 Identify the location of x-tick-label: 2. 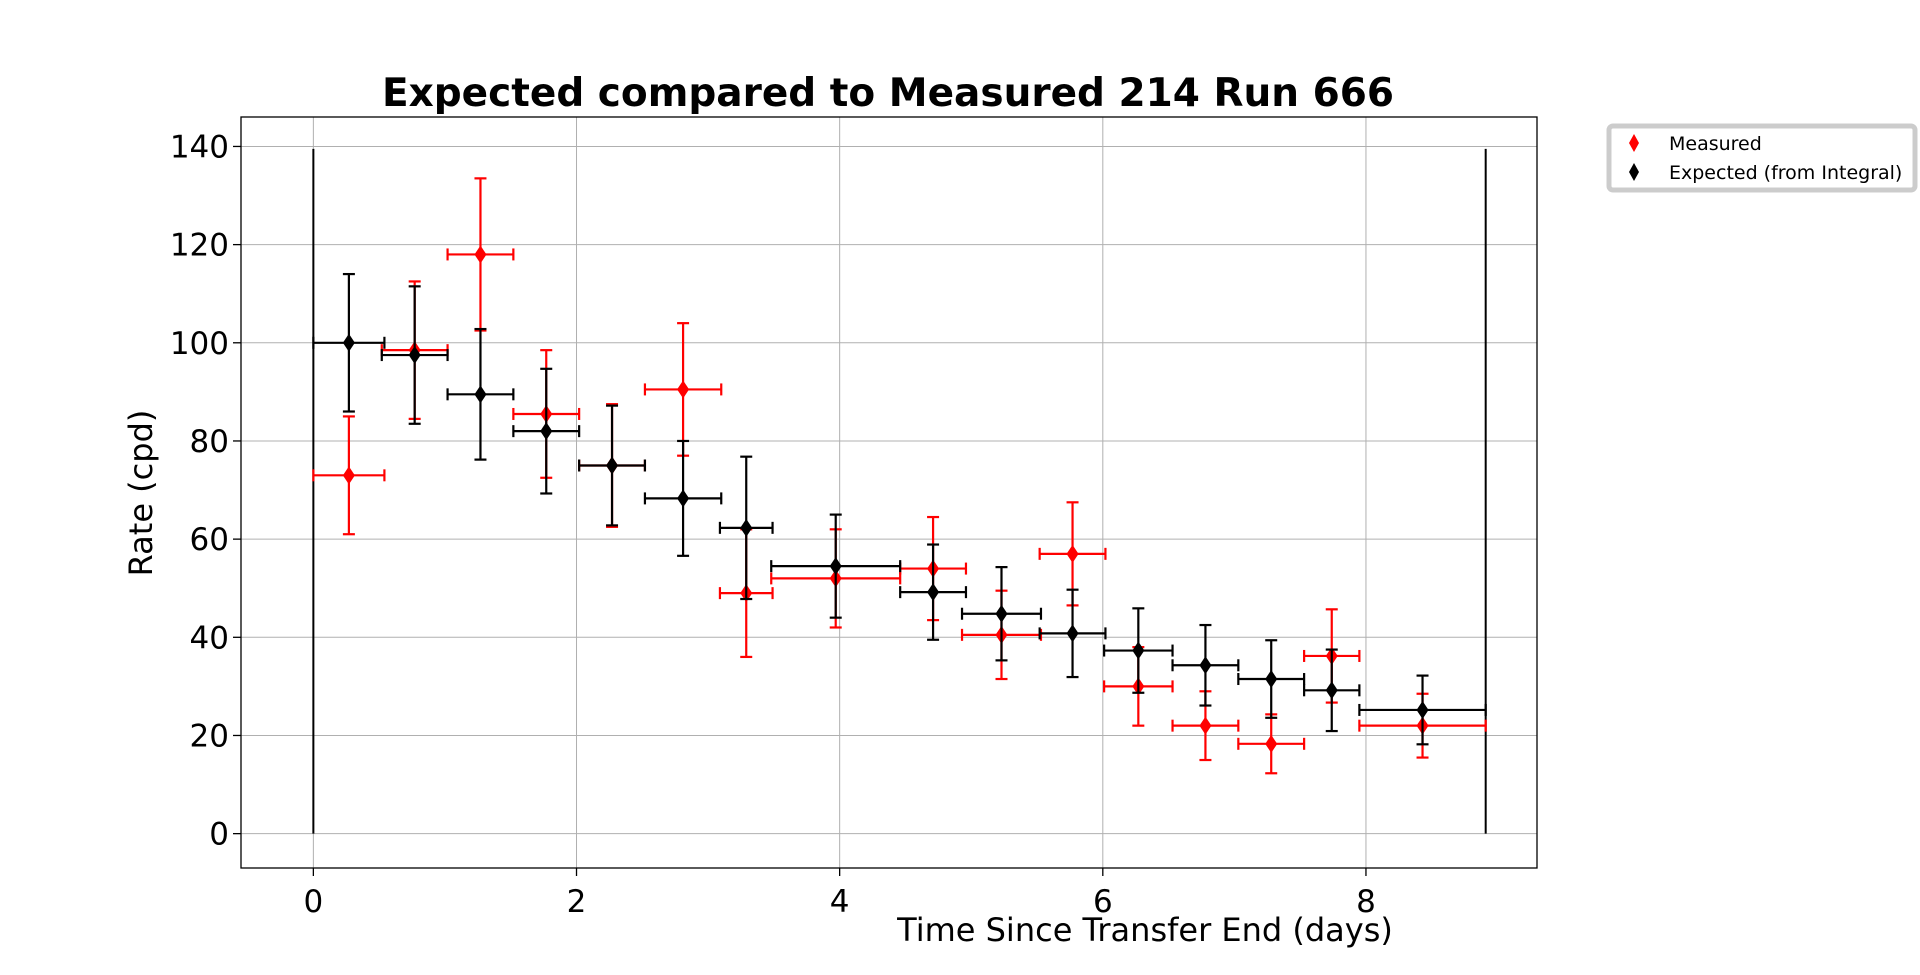
(577, 902).